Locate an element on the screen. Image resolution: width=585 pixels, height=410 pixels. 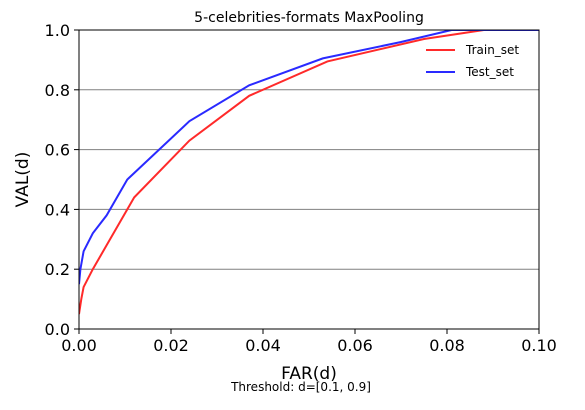
x-tick-label-3: 0.06 is located at coordinates (355, 345).